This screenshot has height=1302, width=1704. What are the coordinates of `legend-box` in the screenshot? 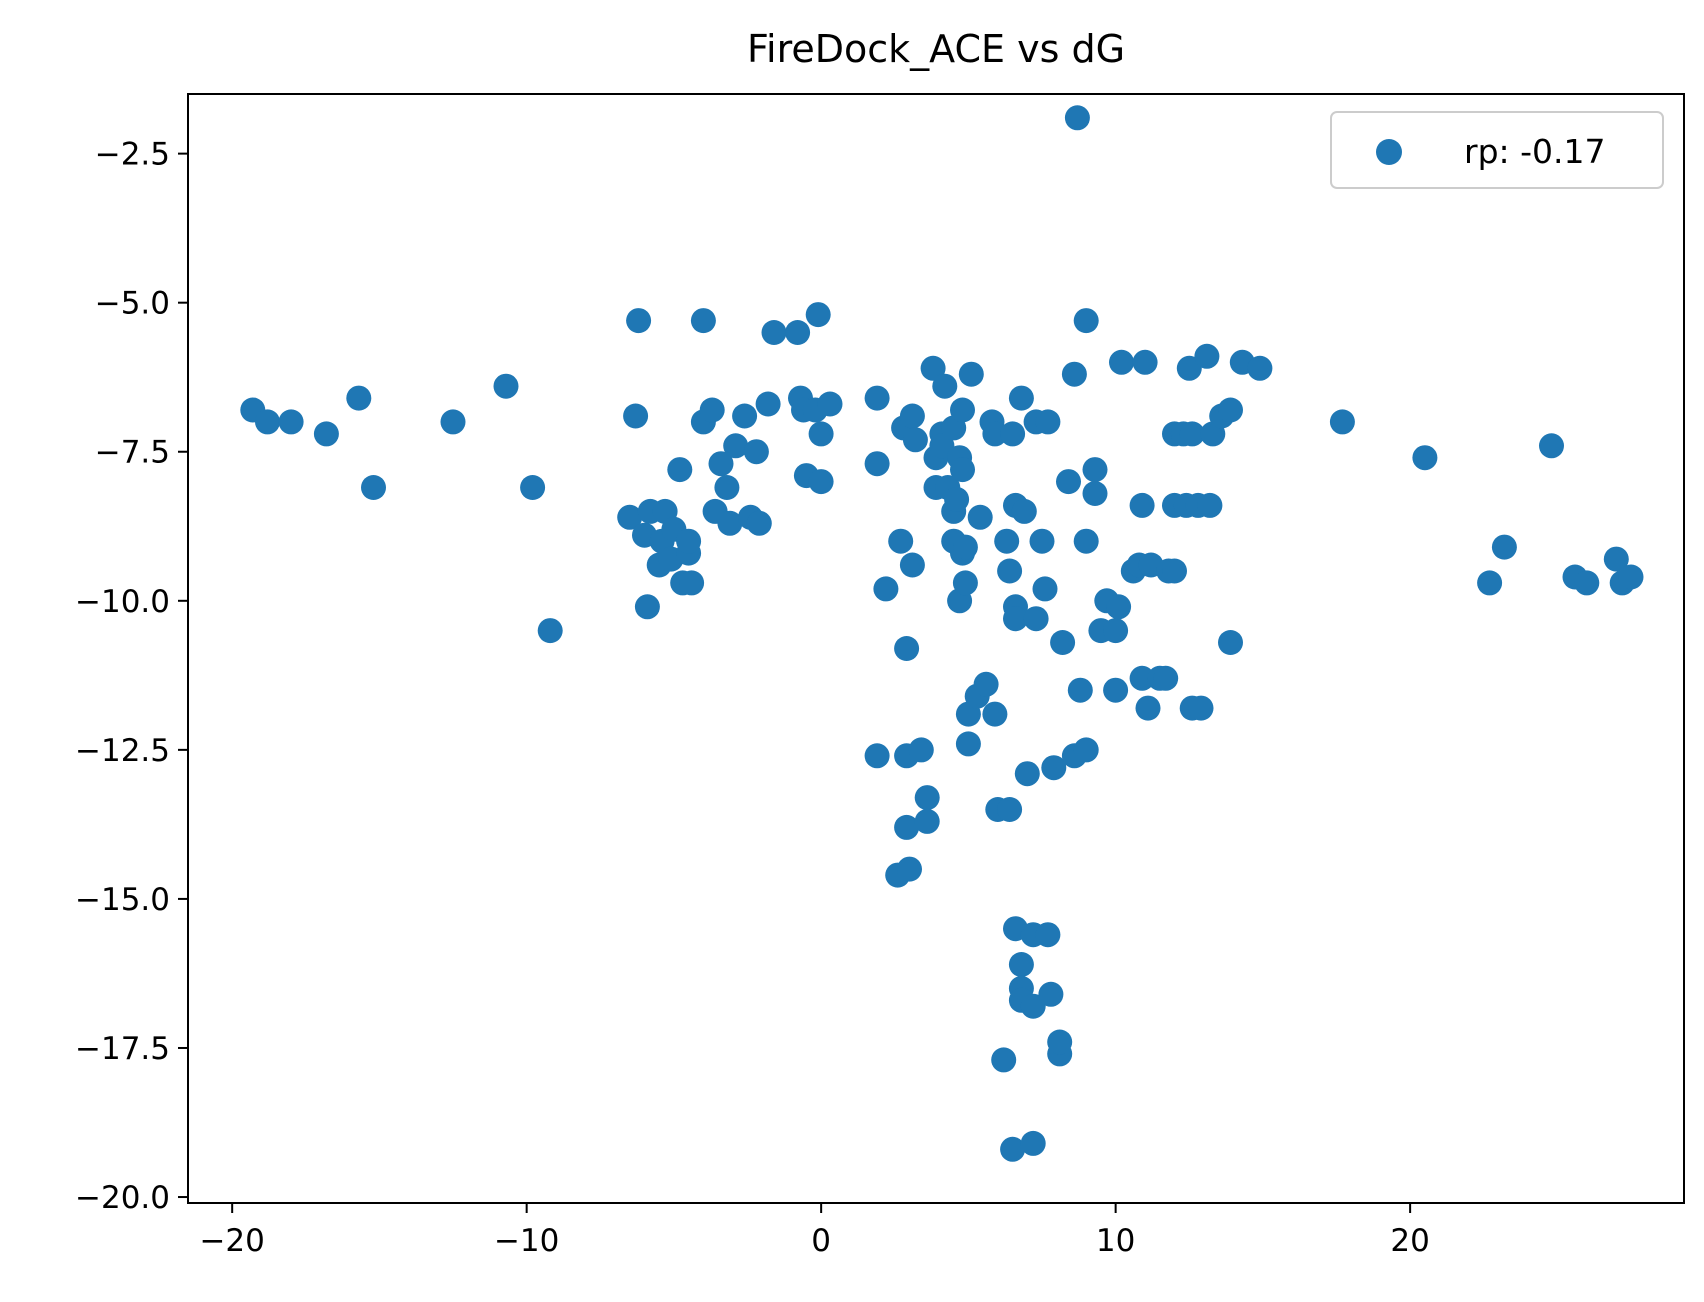 It's located at (1497, 150).